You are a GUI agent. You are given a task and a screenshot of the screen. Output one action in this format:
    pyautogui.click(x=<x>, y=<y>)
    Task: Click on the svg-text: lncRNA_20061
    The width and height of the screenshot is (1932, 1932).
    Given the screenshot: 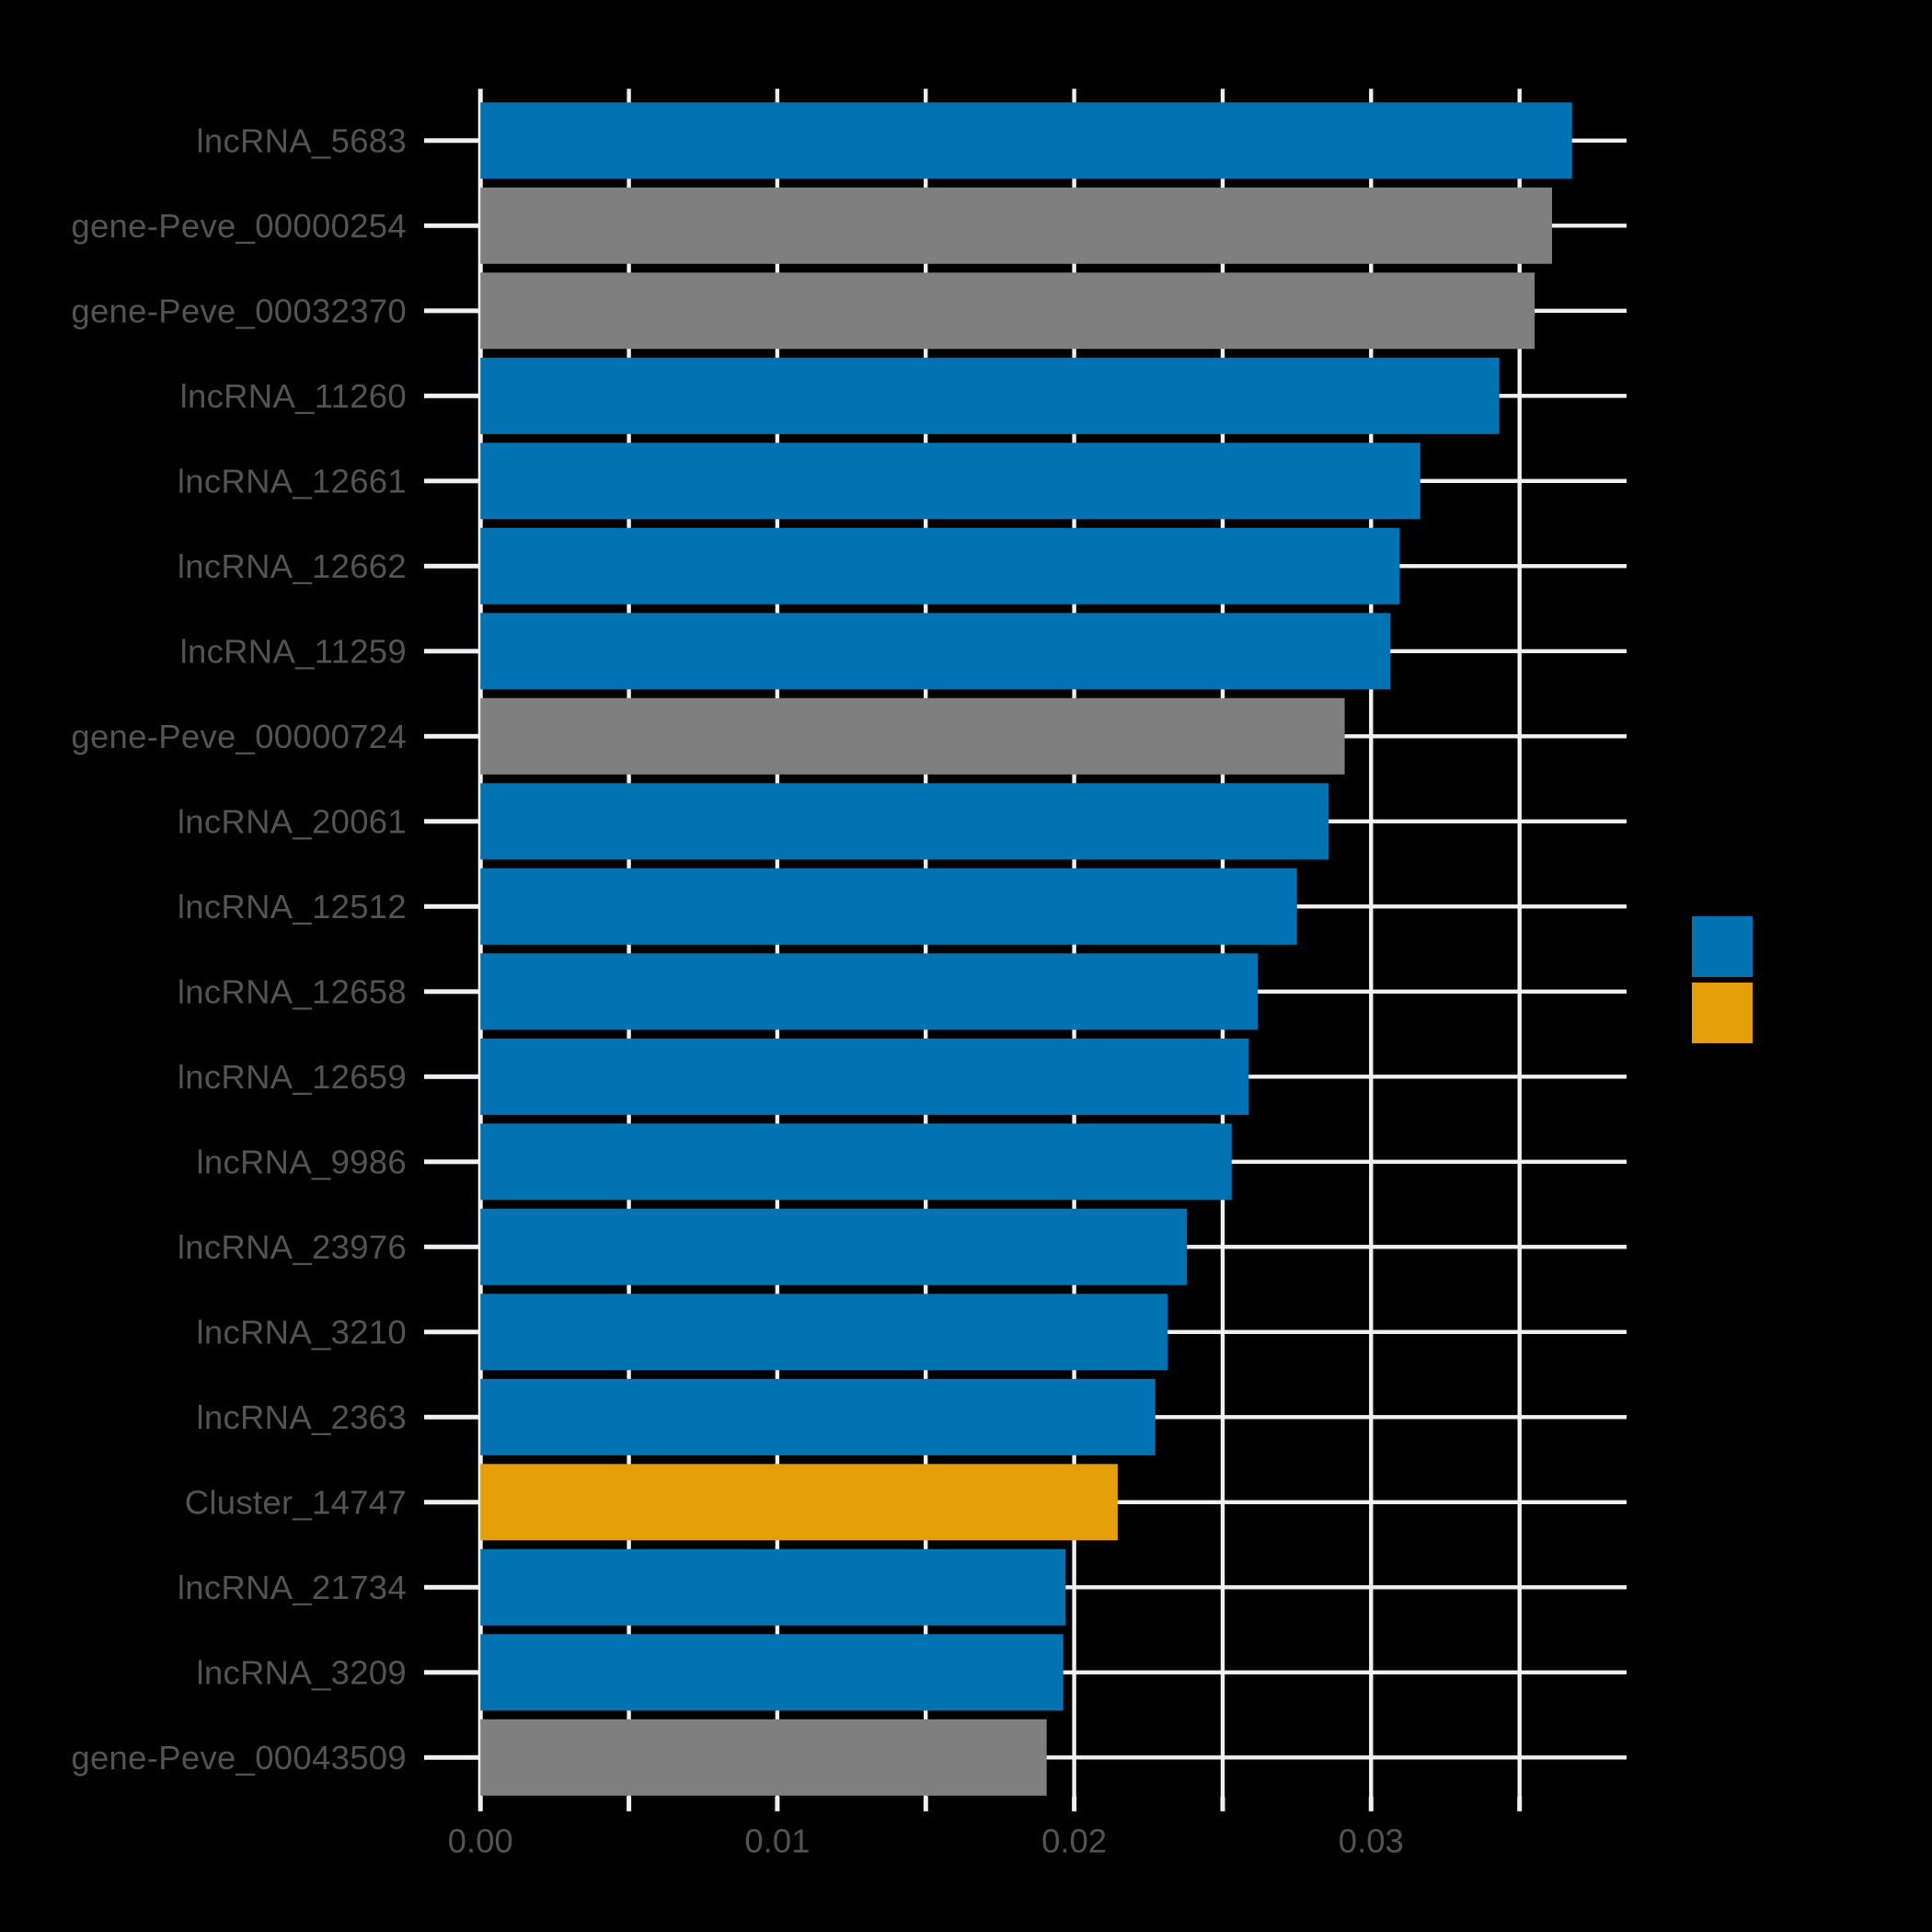 What is the action you would take?
    pyautogui.click(x=292, y=822)
    